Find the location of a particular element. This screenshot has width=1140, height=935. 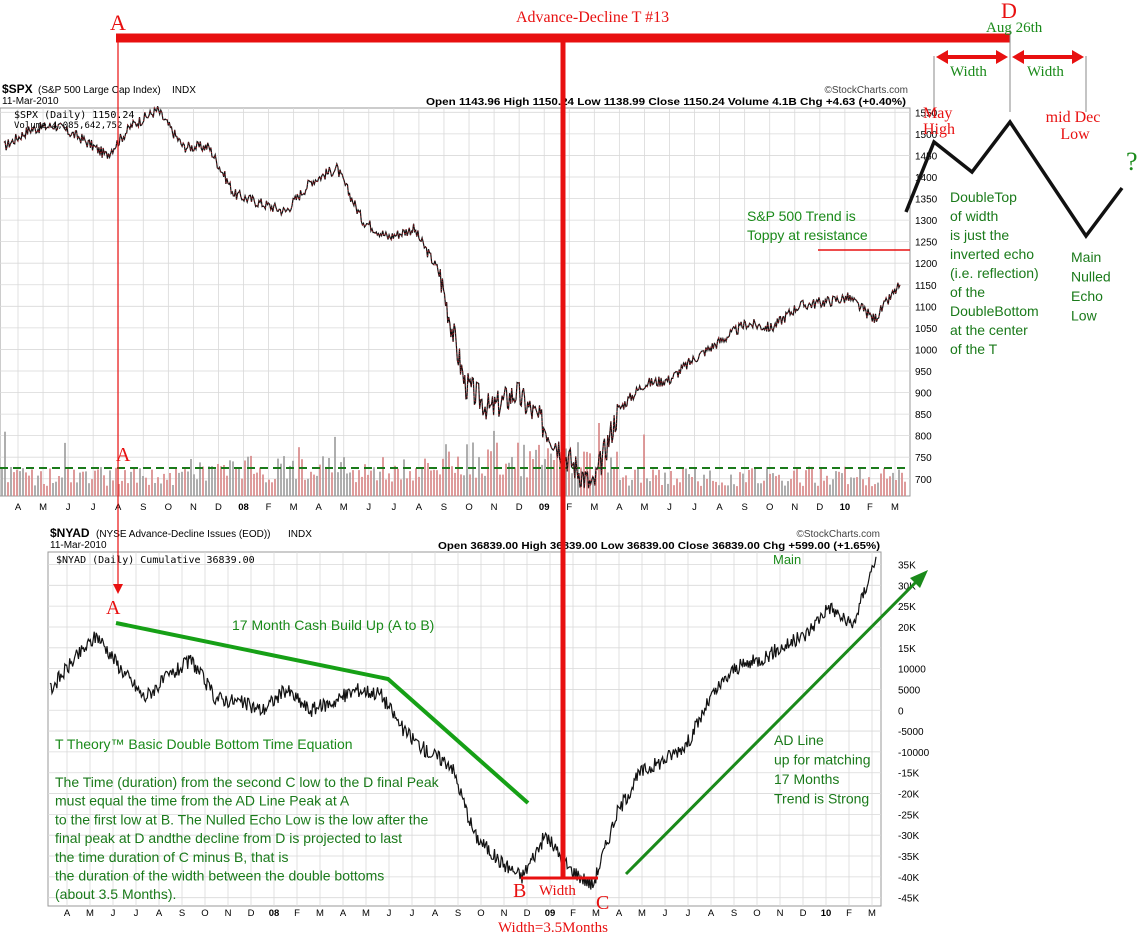

main-nulled-note: Main Nulled Echo Low is located at coordinates (1091, 286).